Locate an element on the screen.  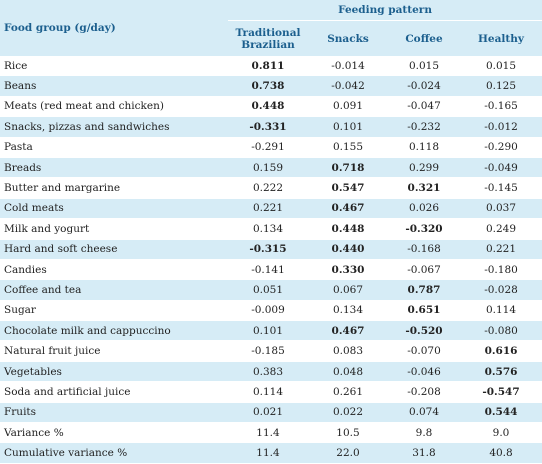
loading-cell: 0.074 is located at coordinates (424, 413).